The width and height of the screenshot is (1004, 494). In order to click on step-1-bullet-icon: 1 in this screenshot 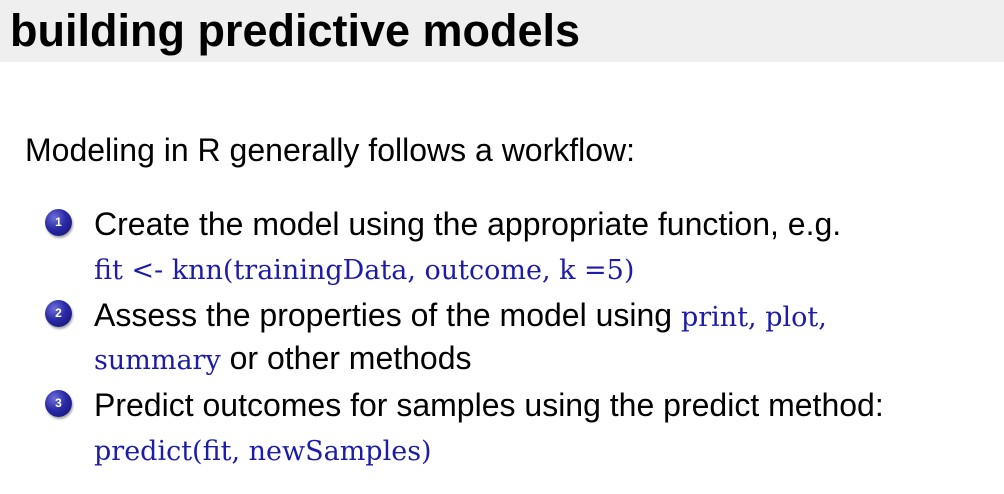, I will do `click(58, 222)`.